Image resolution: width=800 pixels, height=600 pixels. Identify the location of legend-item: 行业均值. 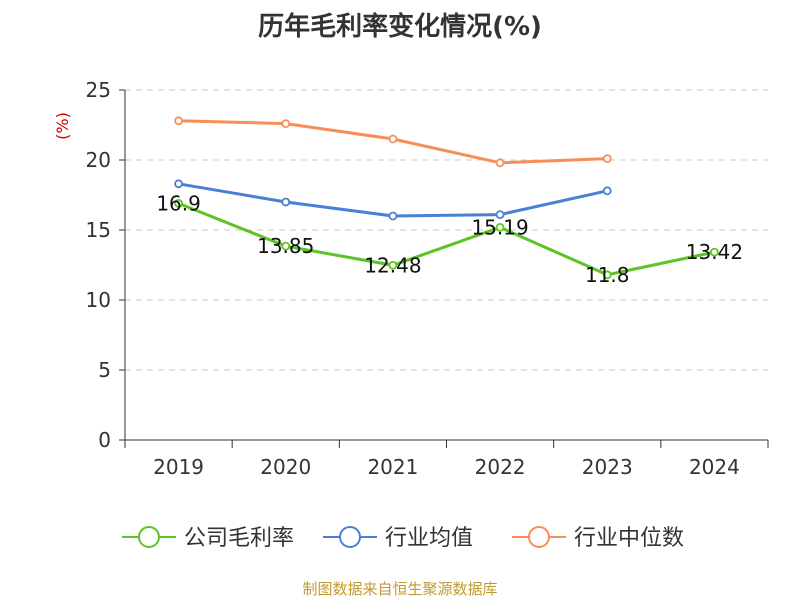
(398, 538).